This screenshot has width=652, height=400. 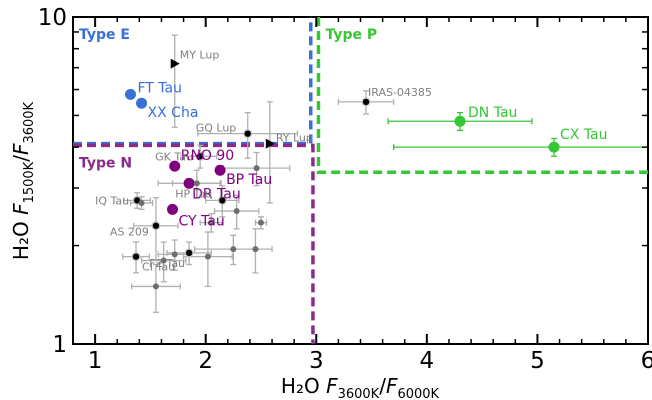 What do you see at coordinates (584, 135) in the screenshot?
I see `point-label-cx-tau: CX Tau` at bounding box center [584, 135].